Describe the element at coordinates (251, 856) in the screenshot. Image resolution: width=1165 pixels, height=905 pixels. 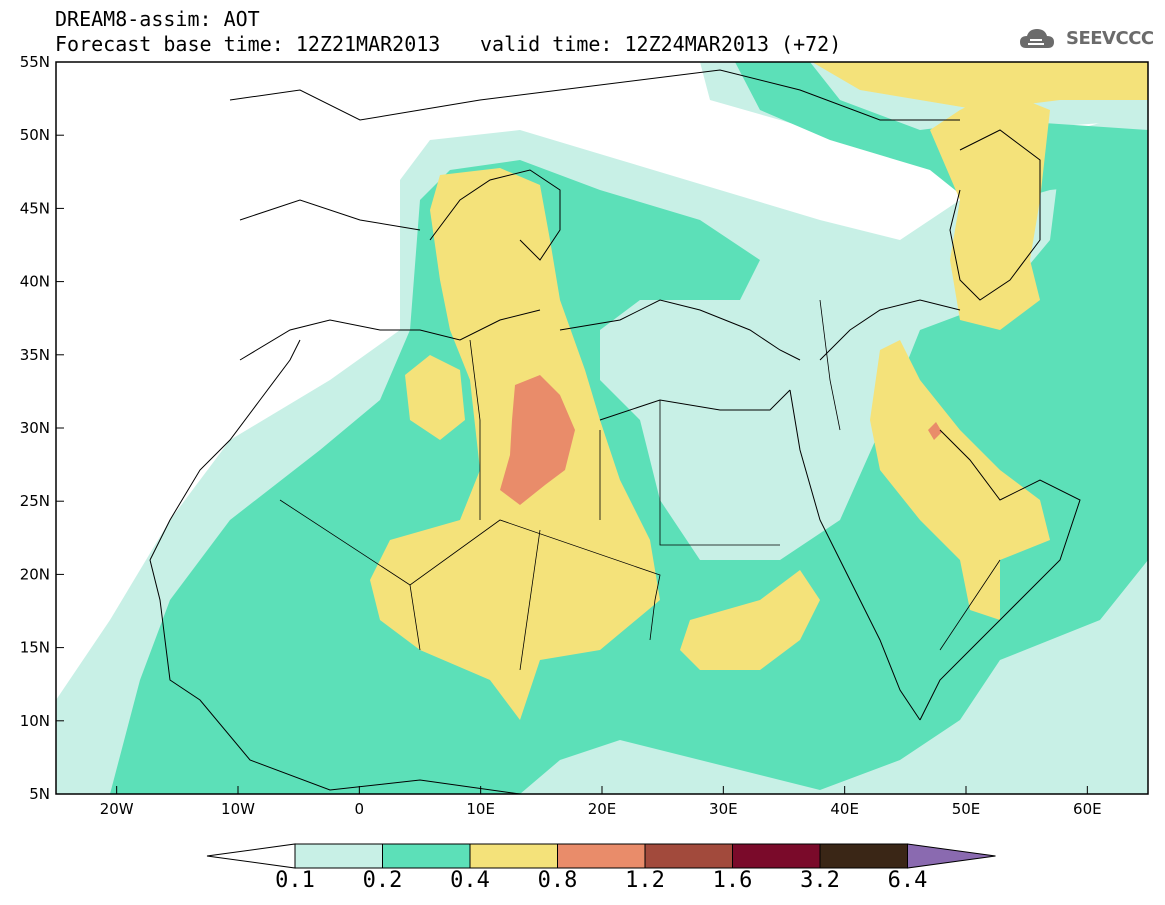
I see `colorbar-under-arrow` at that location.